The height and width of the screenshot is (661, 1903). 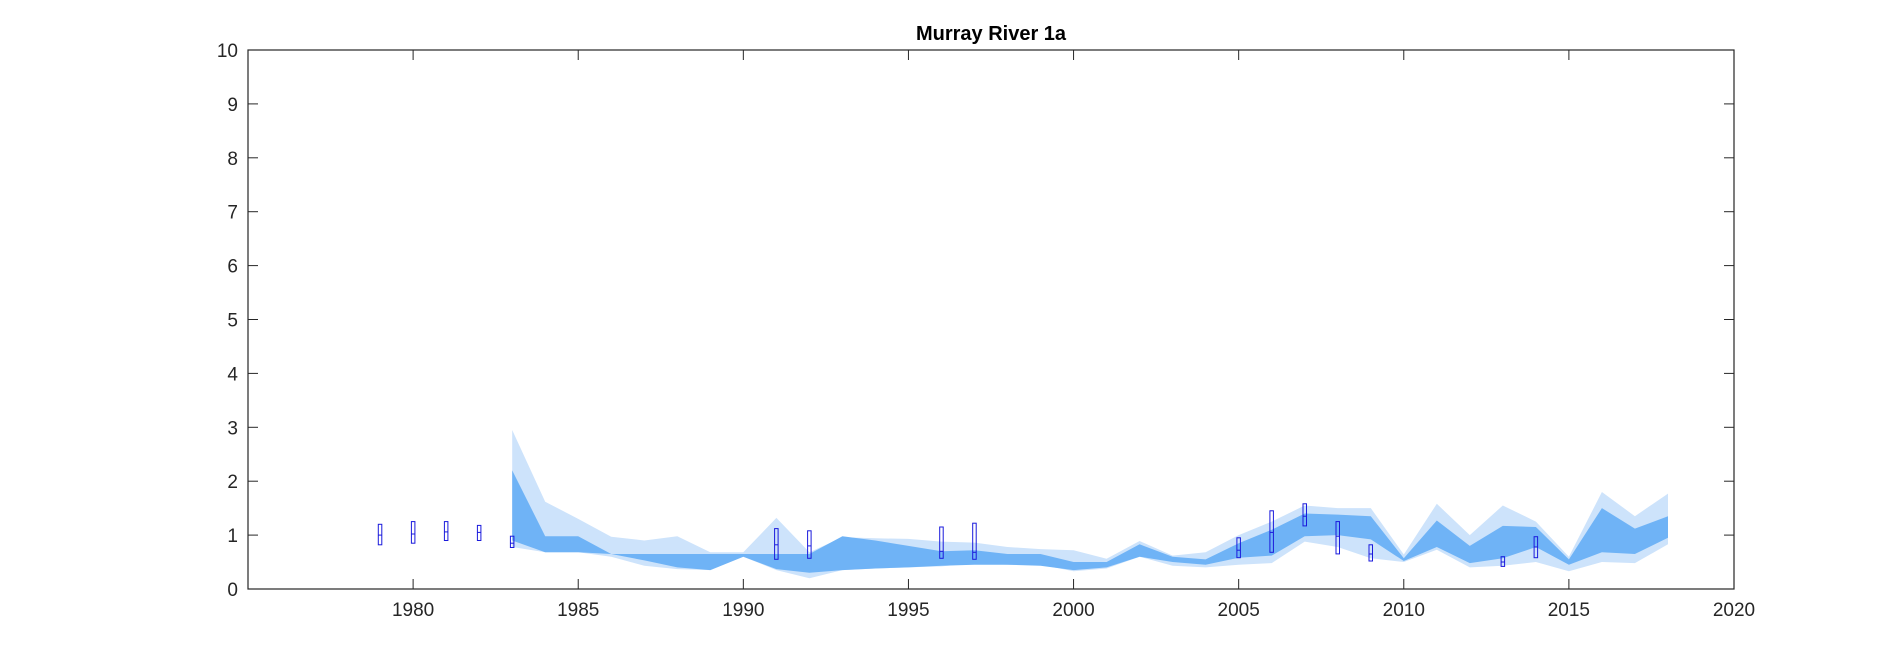 What do you see at coordinates (232, 536) in the screenshot?
I see `y-tick-label-1: 1` at bounding box center [232, 536].